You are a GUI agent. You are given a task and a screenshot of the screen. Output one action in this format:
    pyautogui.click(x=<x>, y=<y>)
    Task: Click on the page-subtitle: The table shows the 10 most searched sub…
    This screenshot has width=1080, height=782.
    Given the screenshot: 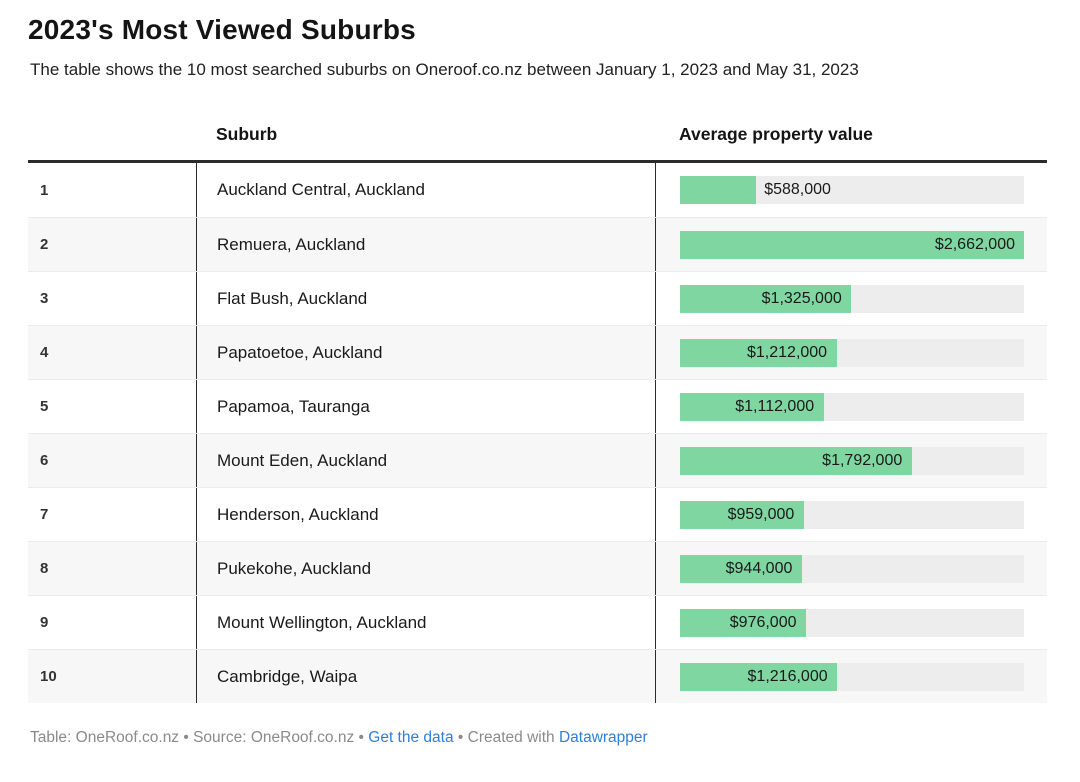 What is the action you would take?
    pyautogui.click(x=444, y=69)
    